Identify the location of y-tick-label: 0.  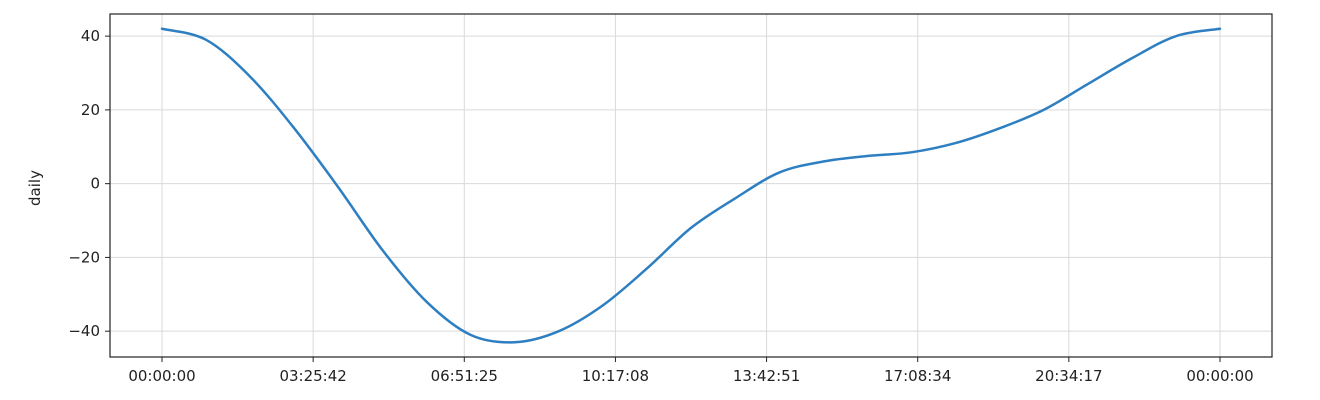
(95, 184).